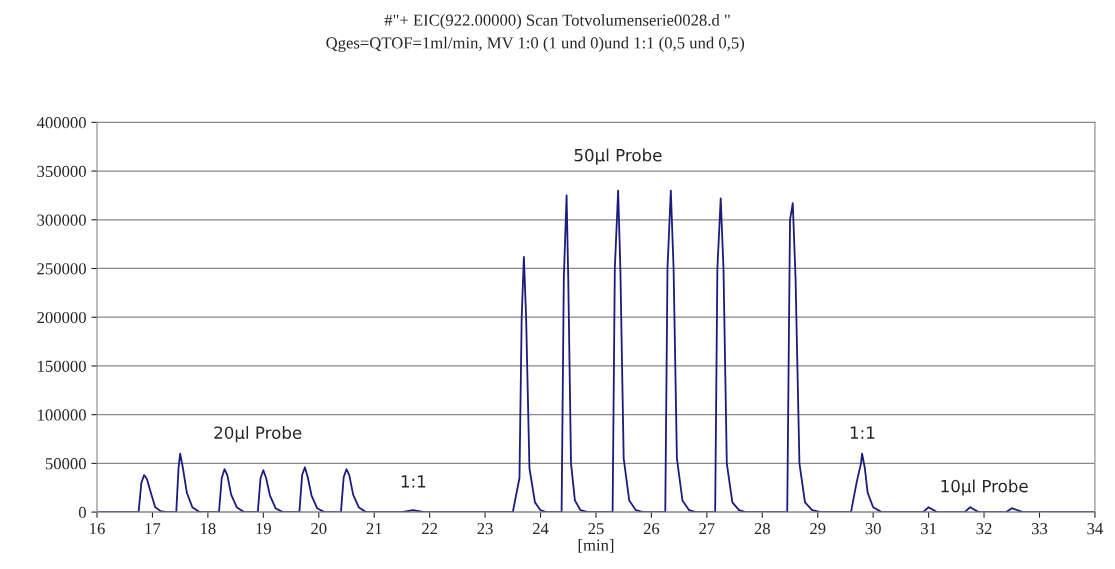 The image size is (1115, 569). Describe the element at coordinates (762, 529) in the screenshot. I see `x-tick-label: 28` at that location.